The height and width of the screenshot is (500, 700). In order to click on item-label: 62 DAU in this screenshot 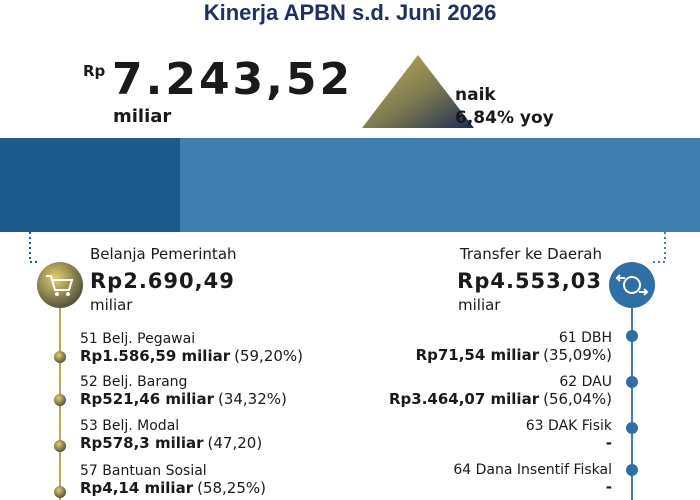, I will do `click(585, 382)`.